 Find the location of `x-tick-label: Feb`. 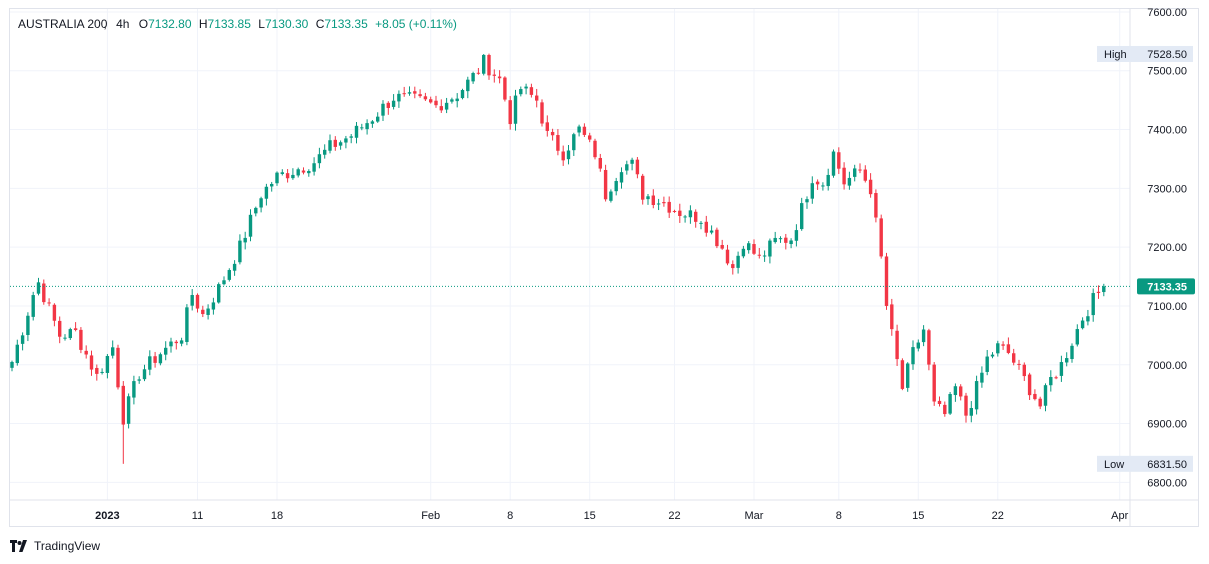

x-tick-label: Feb is located at coordinates (430, 516).